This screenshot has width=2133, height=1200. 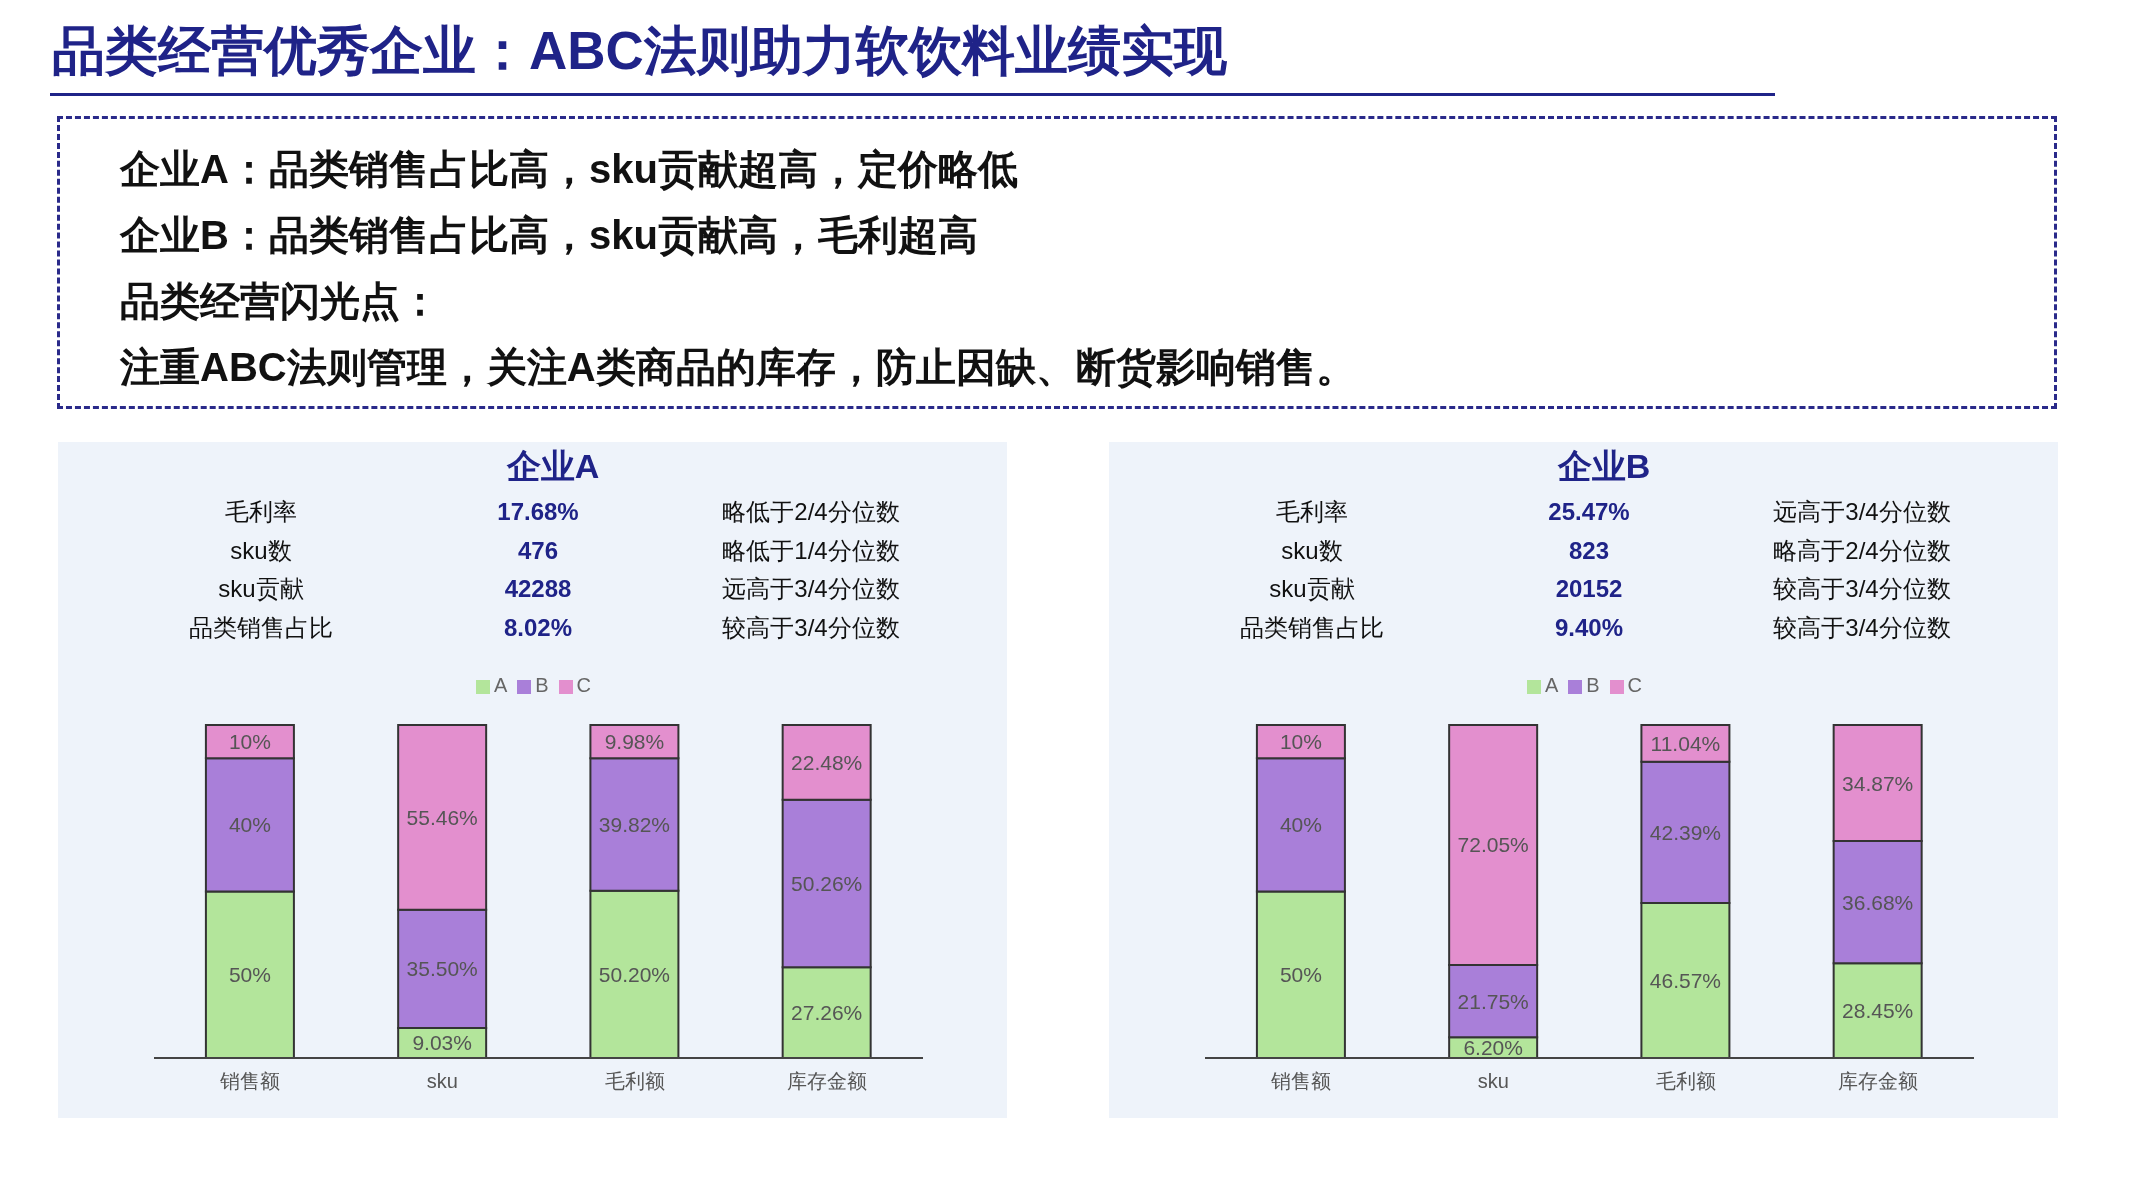 What do you see at coordinates (634, 742) in the screenshot?
I see `data-label: 9.98%` at bounding box center [634, 742].